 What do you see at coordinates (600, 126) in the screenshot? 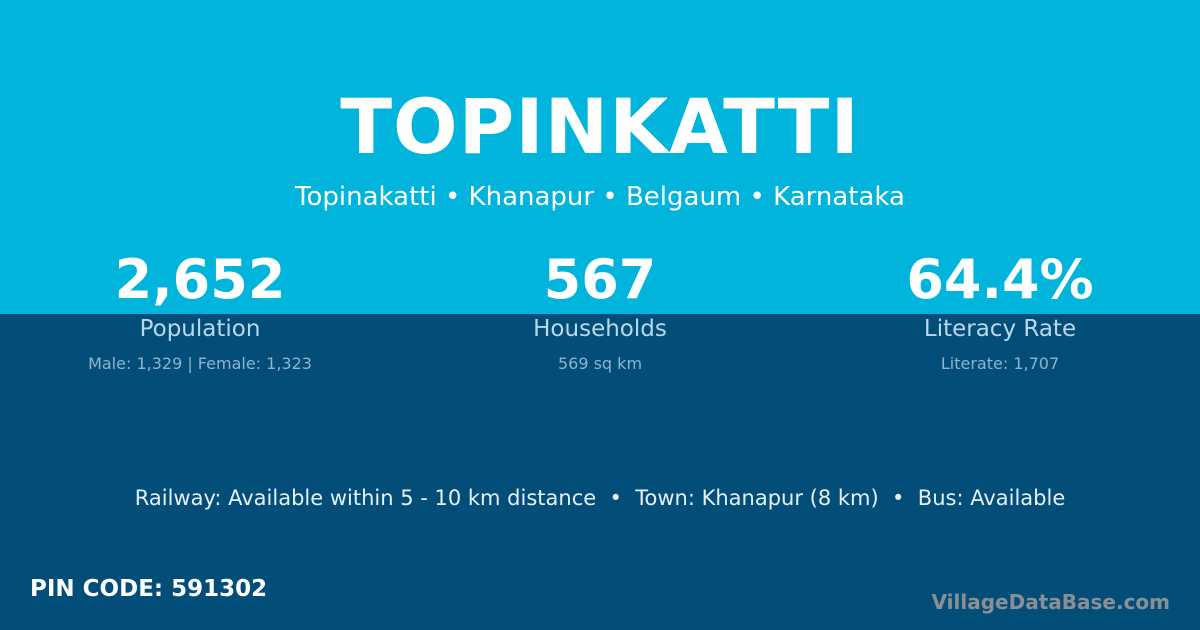
I see `page-title: TOPINKATTI` at bounding box center [600, 126].